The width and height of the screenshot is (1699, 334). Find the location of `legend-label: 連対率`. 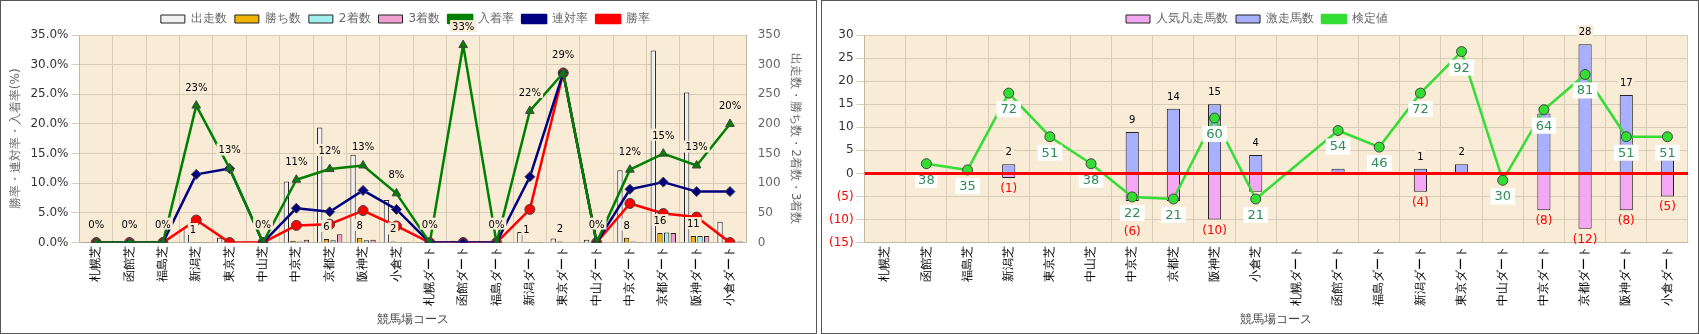

legend-label: 連対率 is located at coordinates (570, 18).